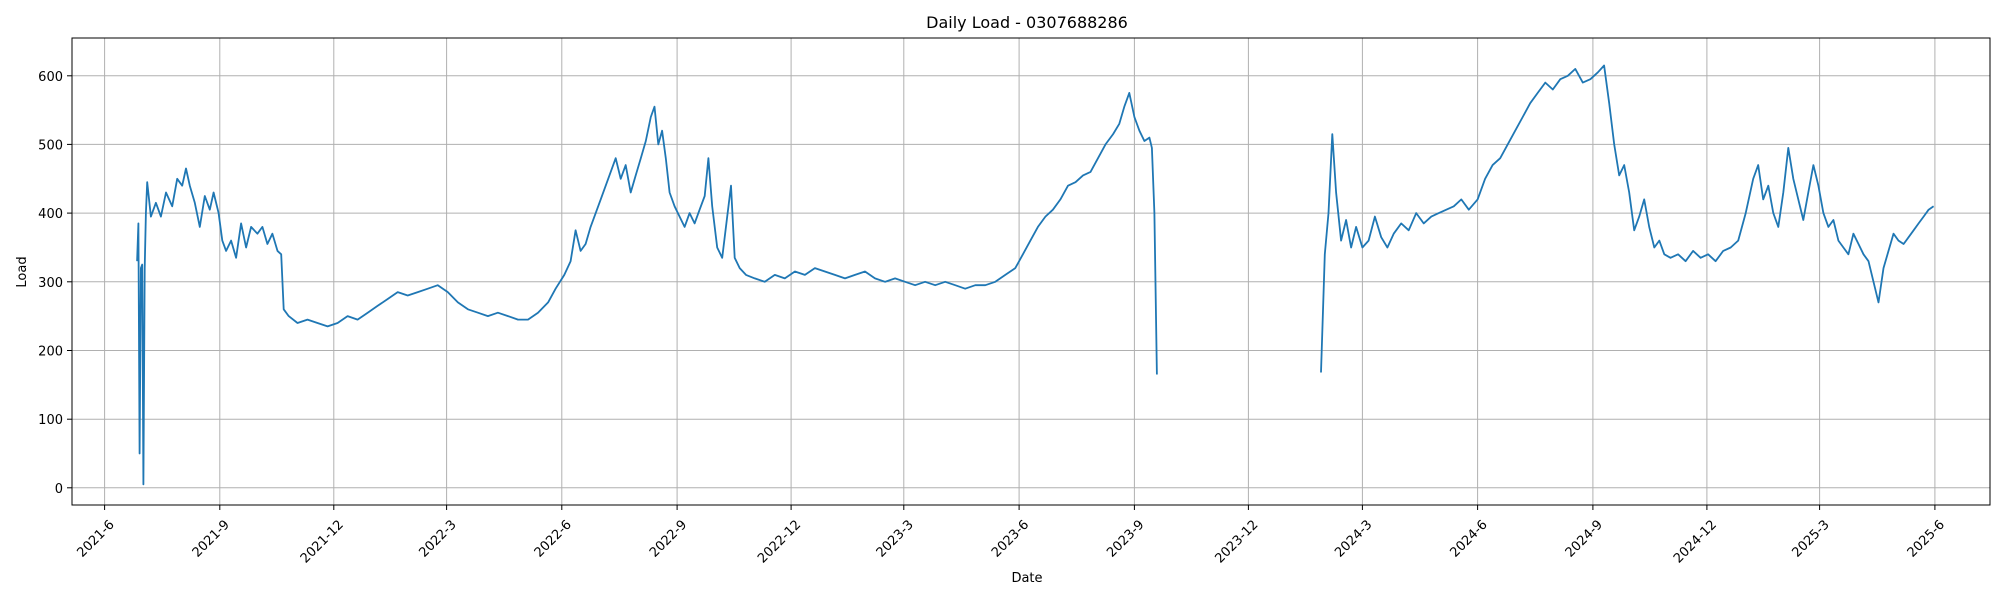  What do you see at coordinates (1125, 538) in the screenshot?
I see `x-tick-label: 2023-9` at bounding box center [1125, 538].